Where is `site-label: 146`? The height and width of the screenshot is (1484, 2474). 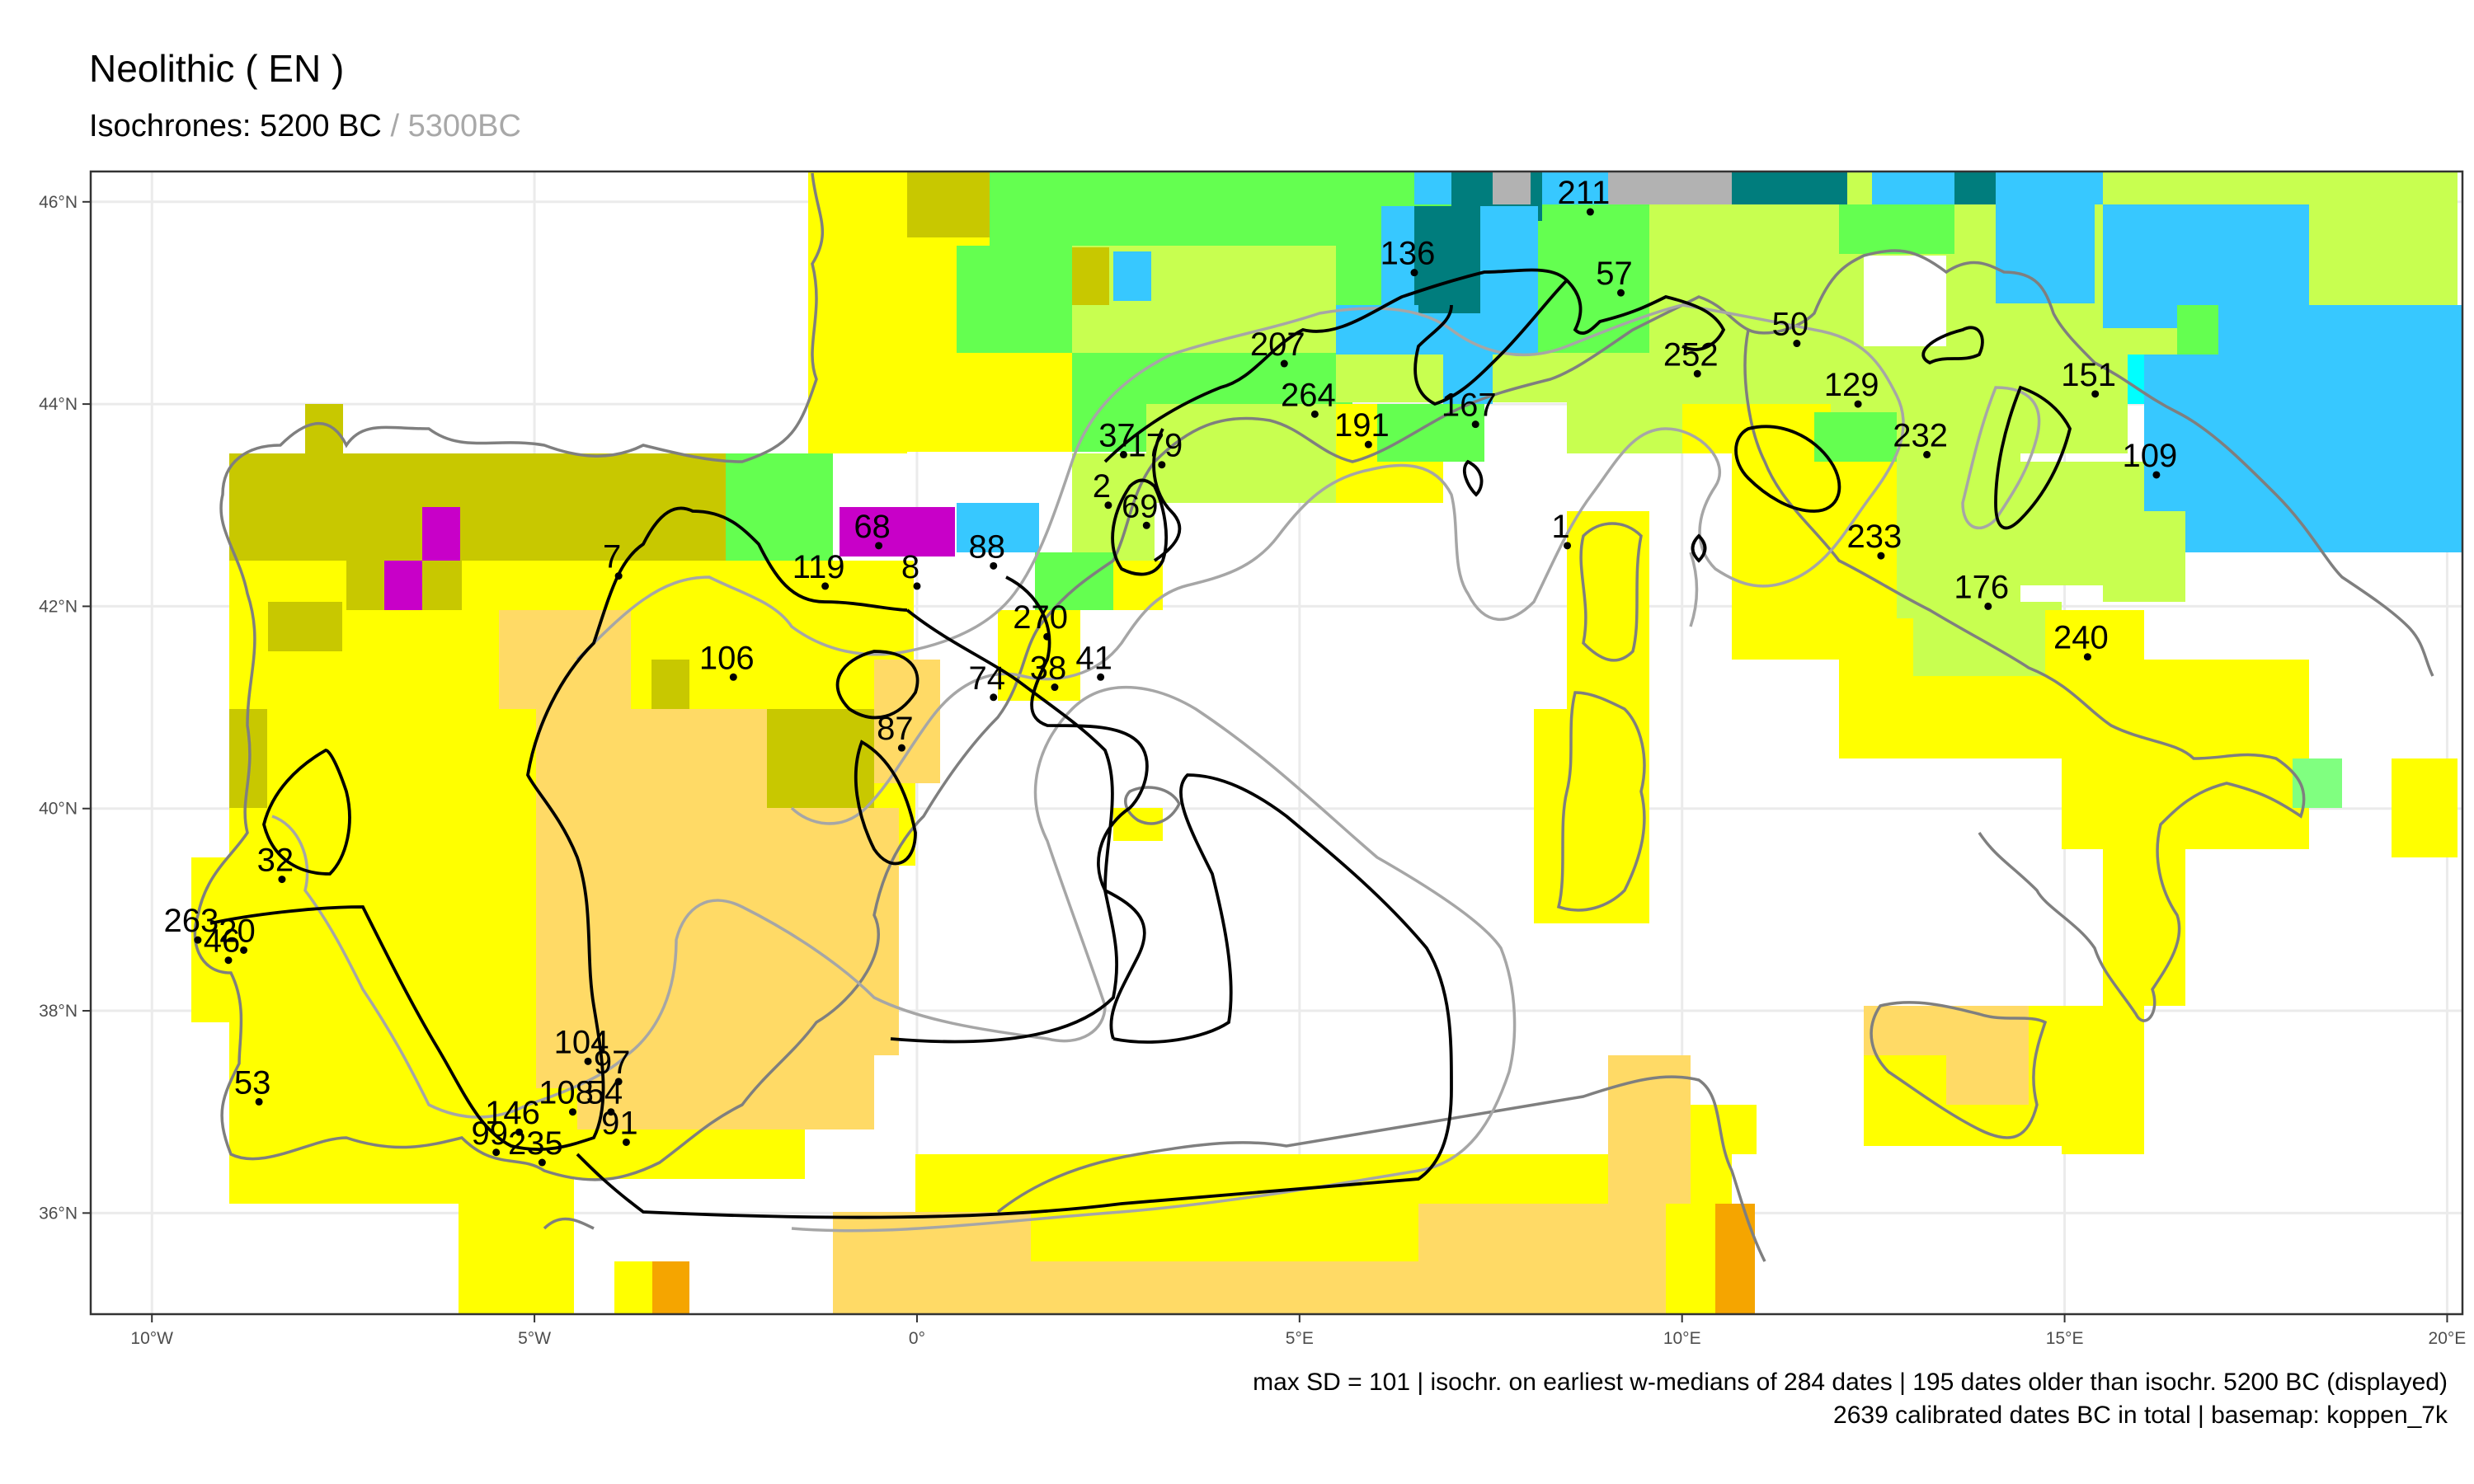
site-label: 146 is located at coordinates (512, 1113).